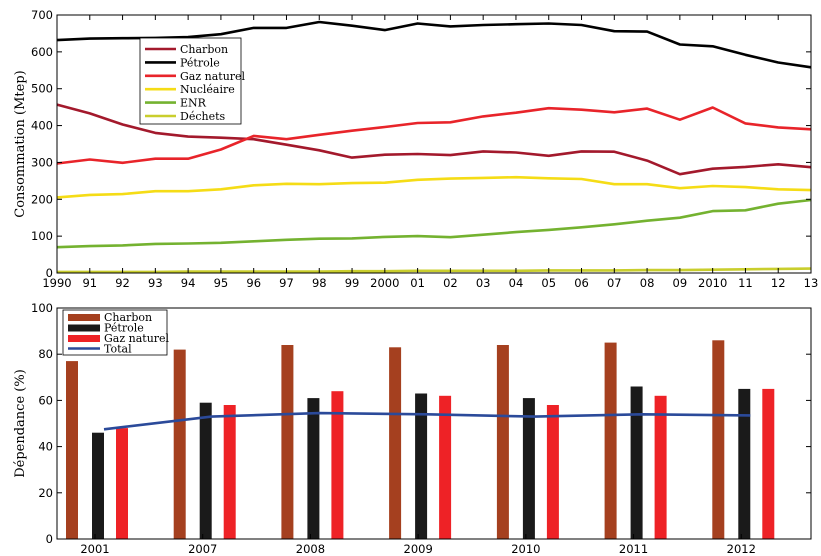 This screenshot has height=556, width=821. I want to click on y-tick-label: 60, so click(45, 400).